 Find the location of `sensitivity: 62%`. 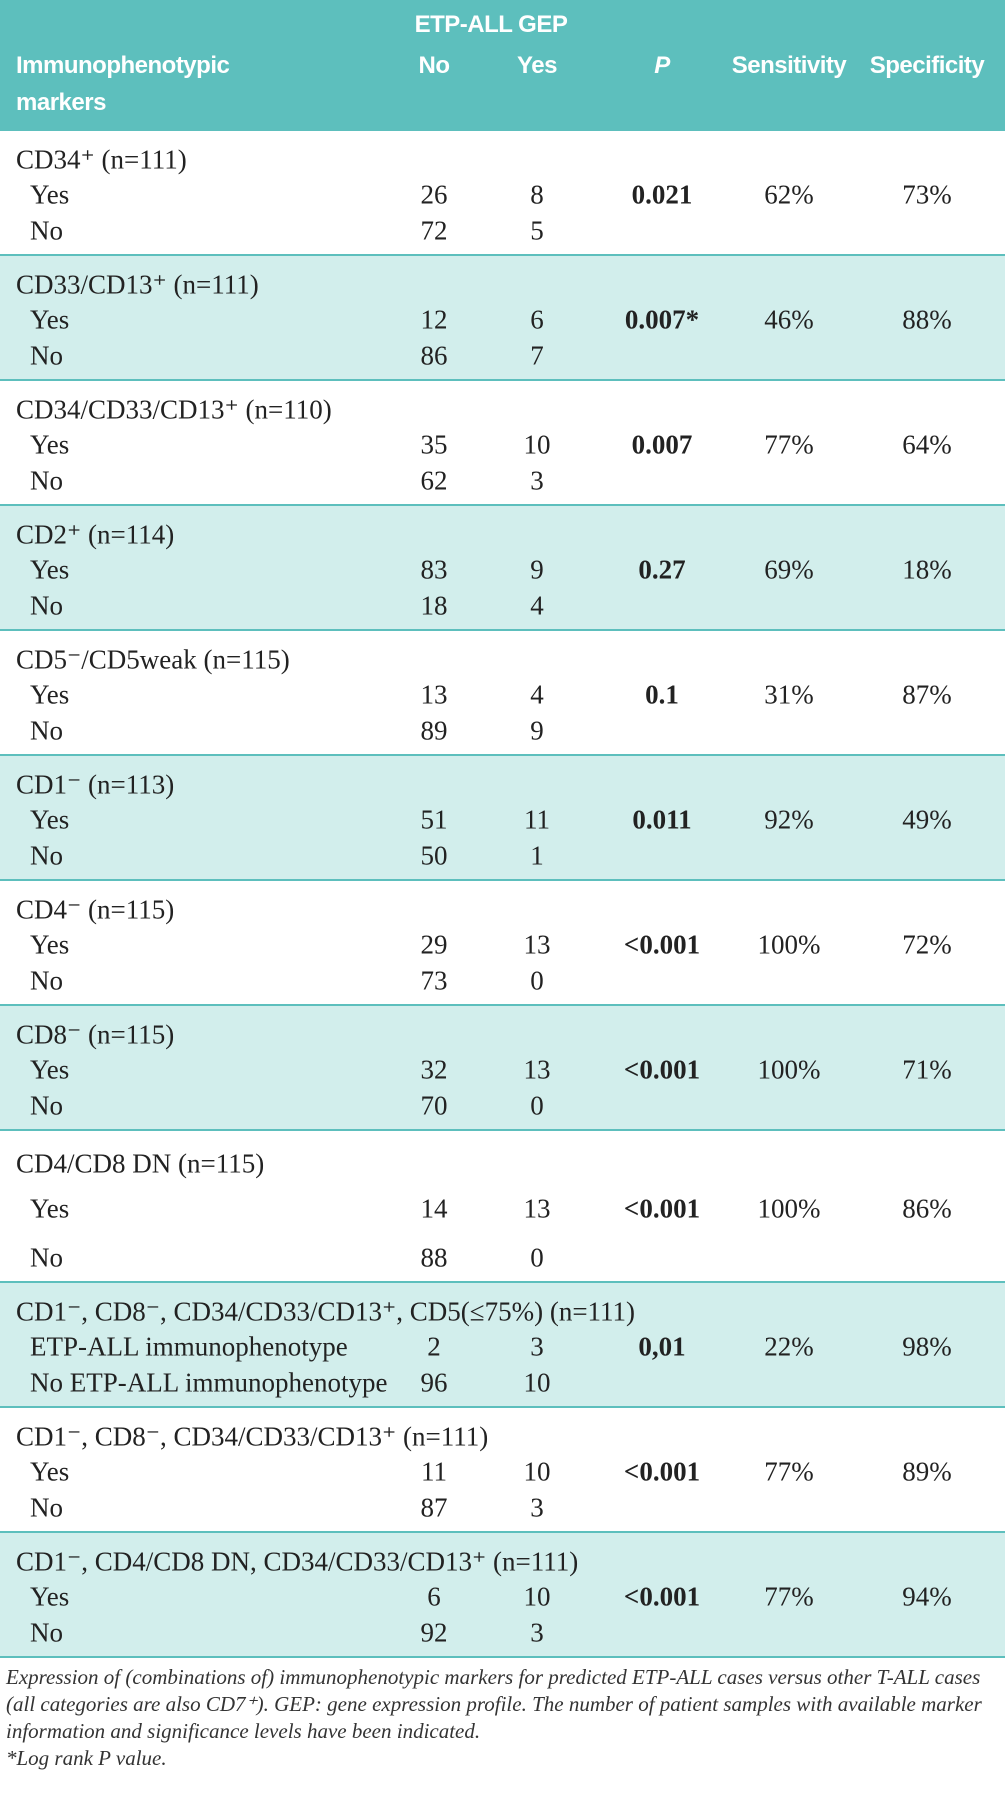

sensitivity: 62% is located at coordinates (789, 194).